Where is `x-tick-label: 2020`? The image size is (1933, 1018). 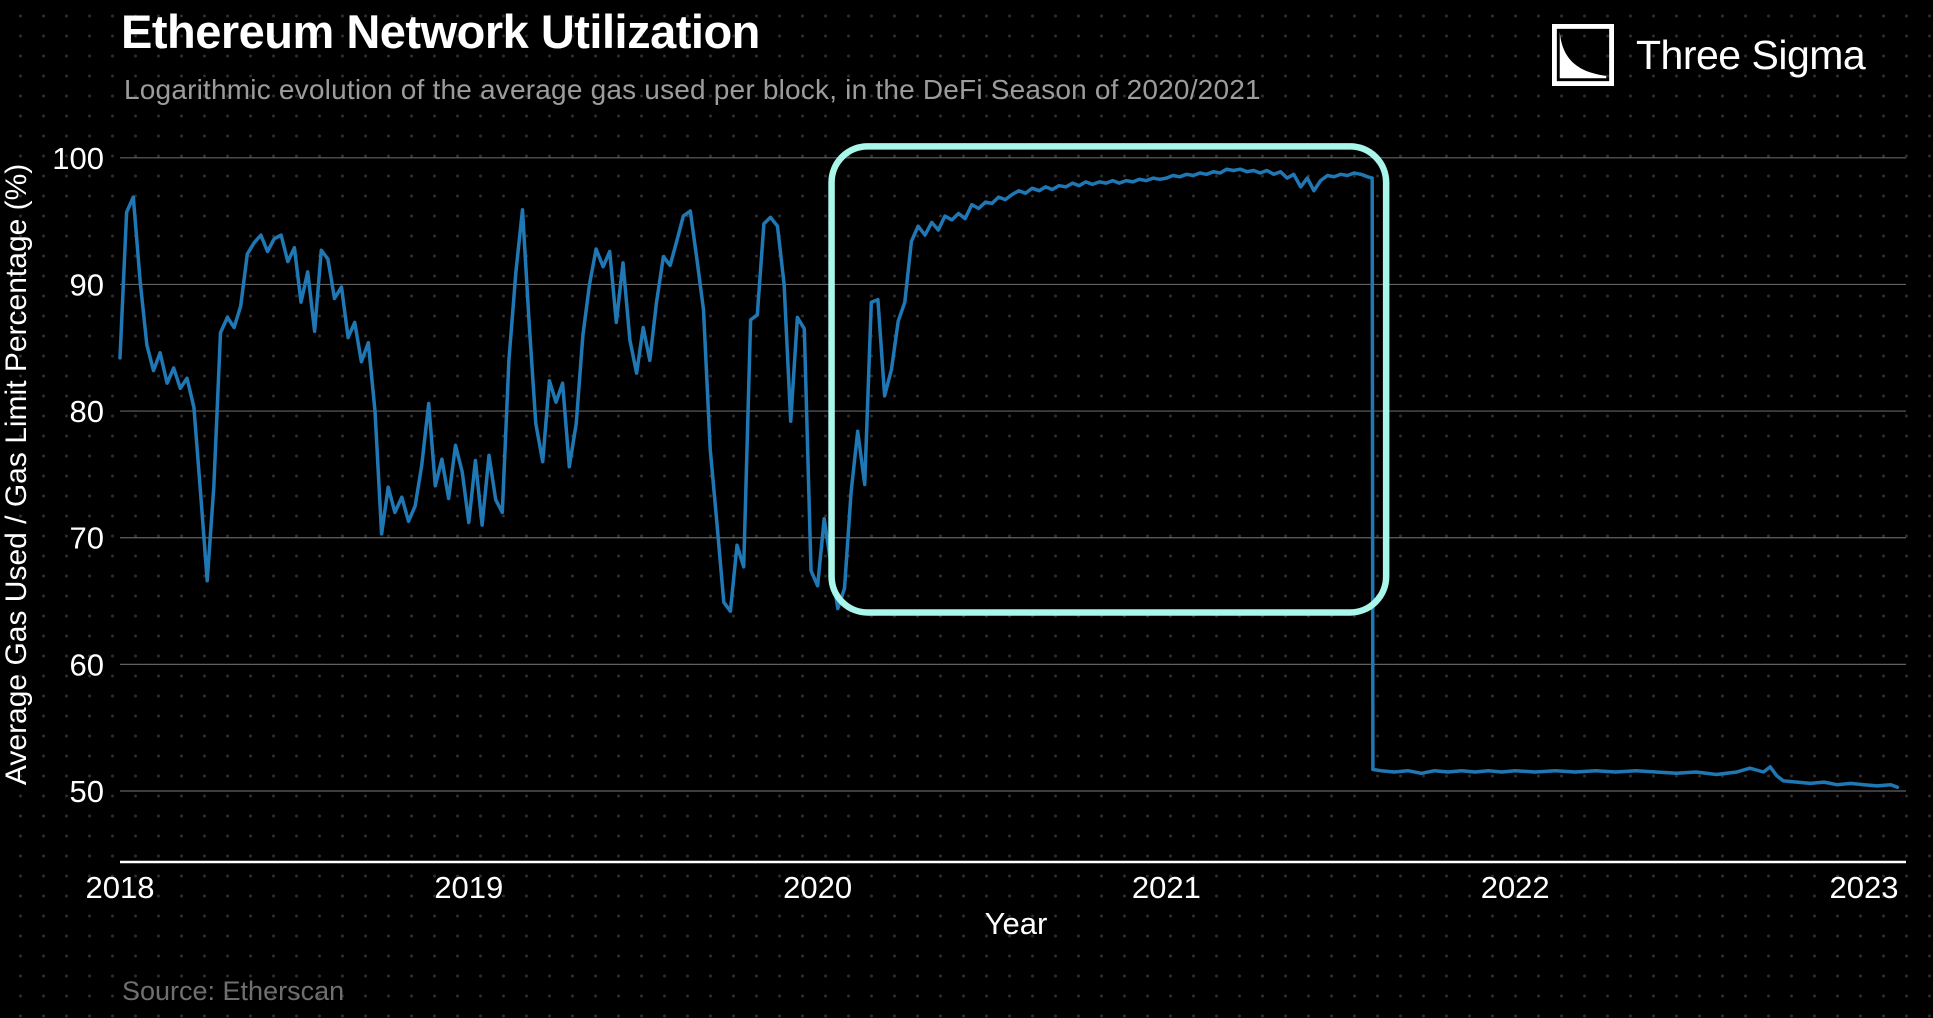
x-tick-label: 2020 is located at coordinates (817, 887).